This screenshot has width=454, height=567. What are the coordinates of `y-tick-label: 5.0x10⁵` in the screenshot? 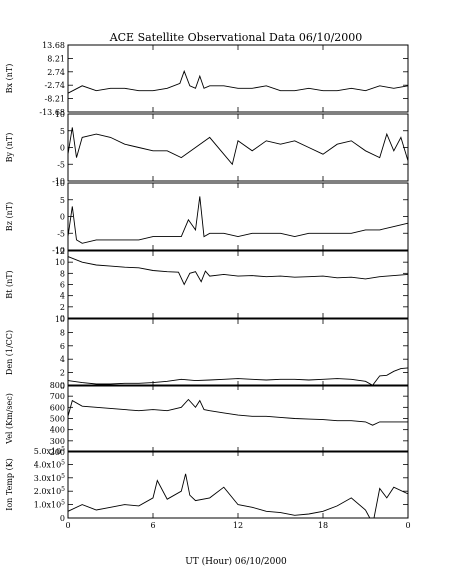 It's located at (49, 451).